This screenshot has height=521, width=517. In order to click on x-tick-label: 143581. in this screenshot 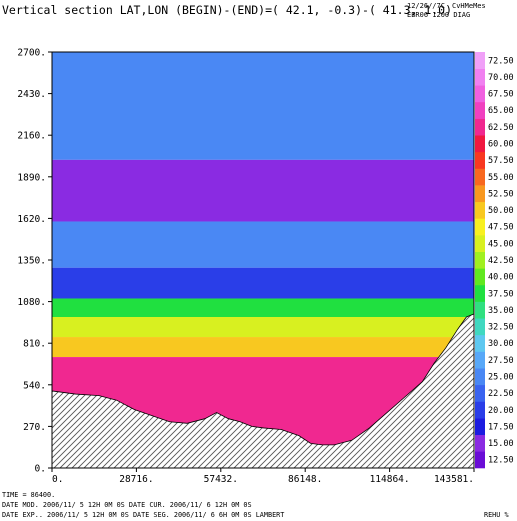, I will do `click(454, 479)`.